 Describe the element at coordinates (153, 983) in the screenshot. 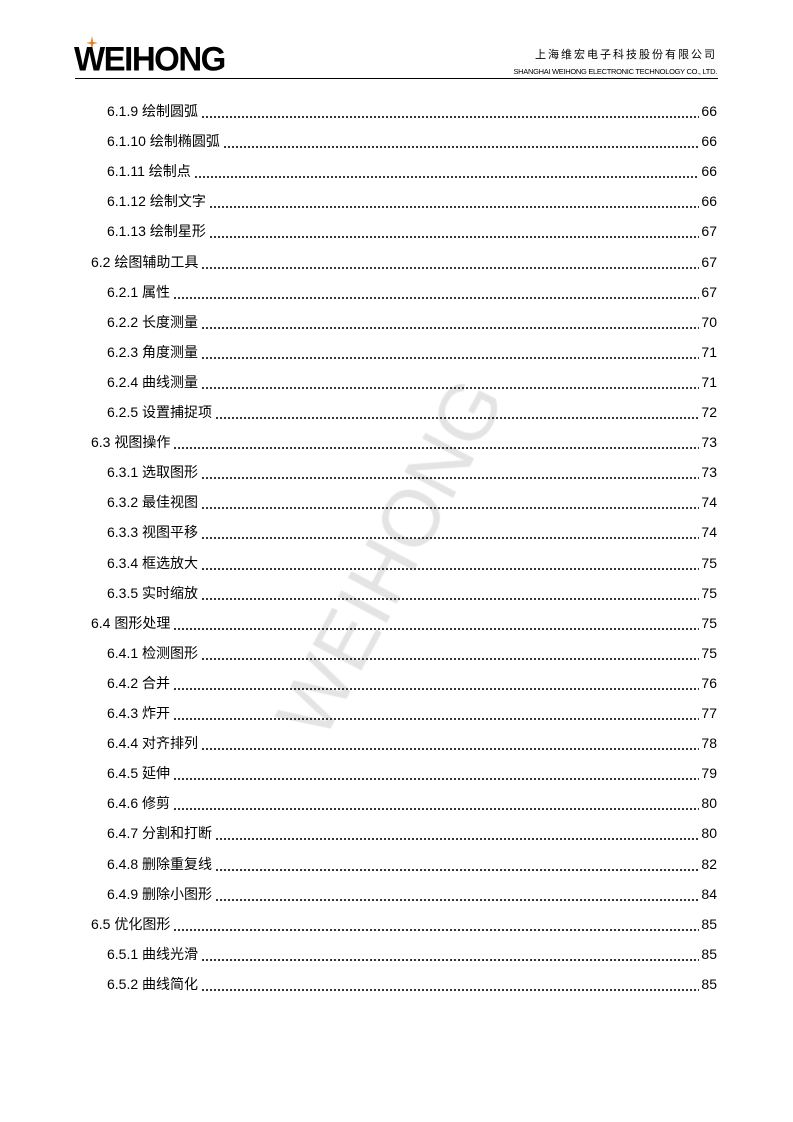

I see `toc-entry-title: 6.5.2 曲线简化` at that location.